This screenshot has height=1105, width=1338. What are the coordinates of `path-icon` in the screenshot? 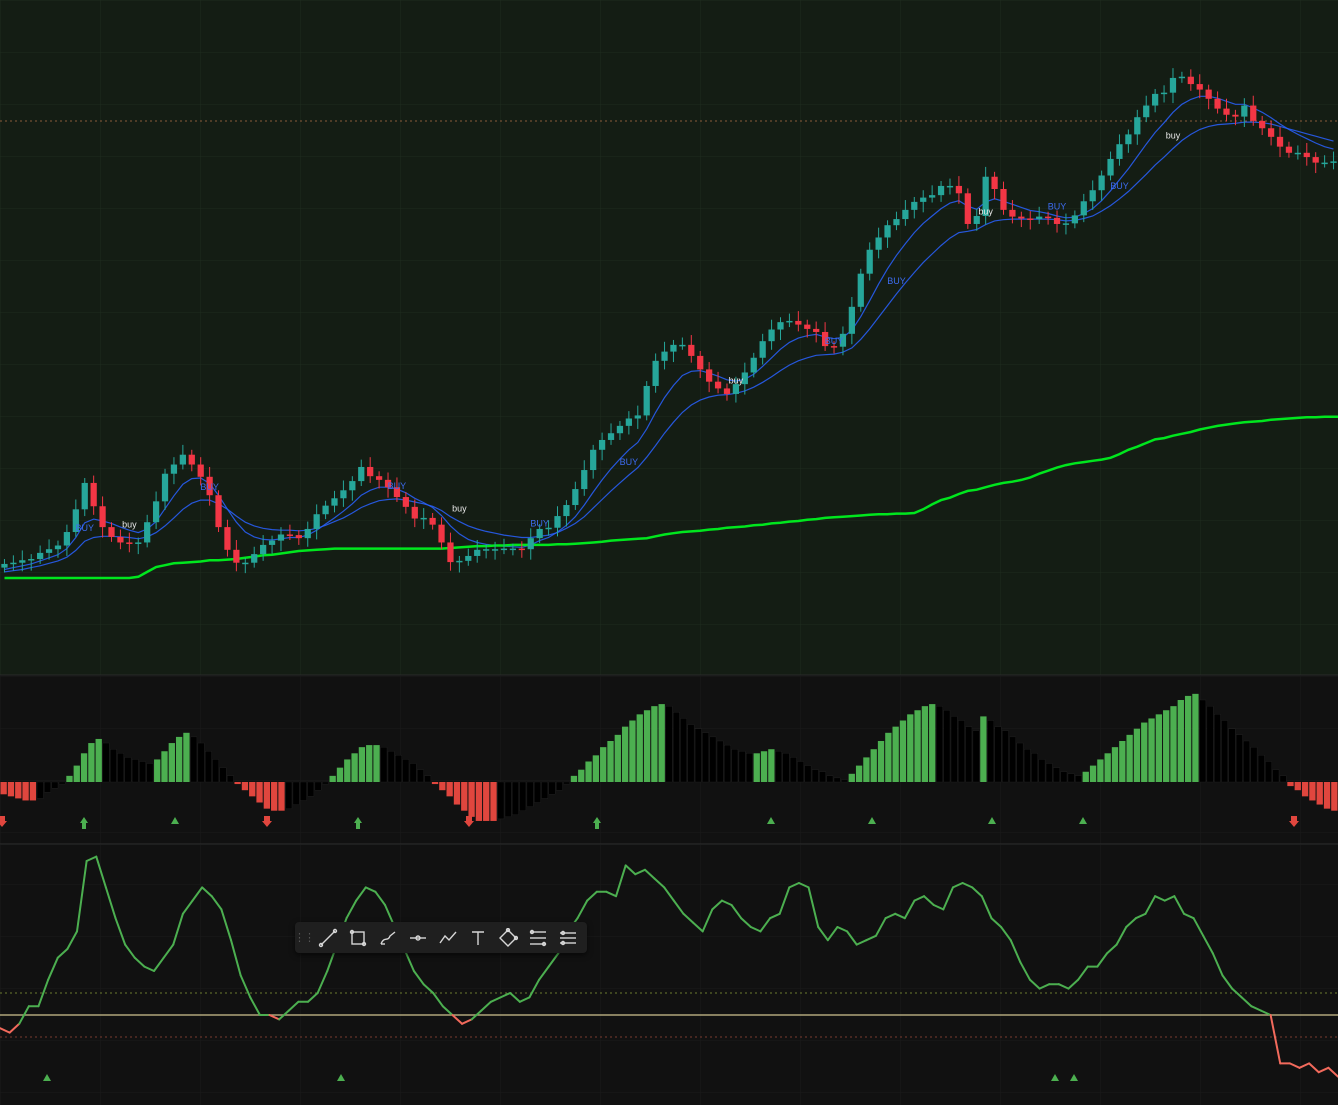 It's located at (448, 937).